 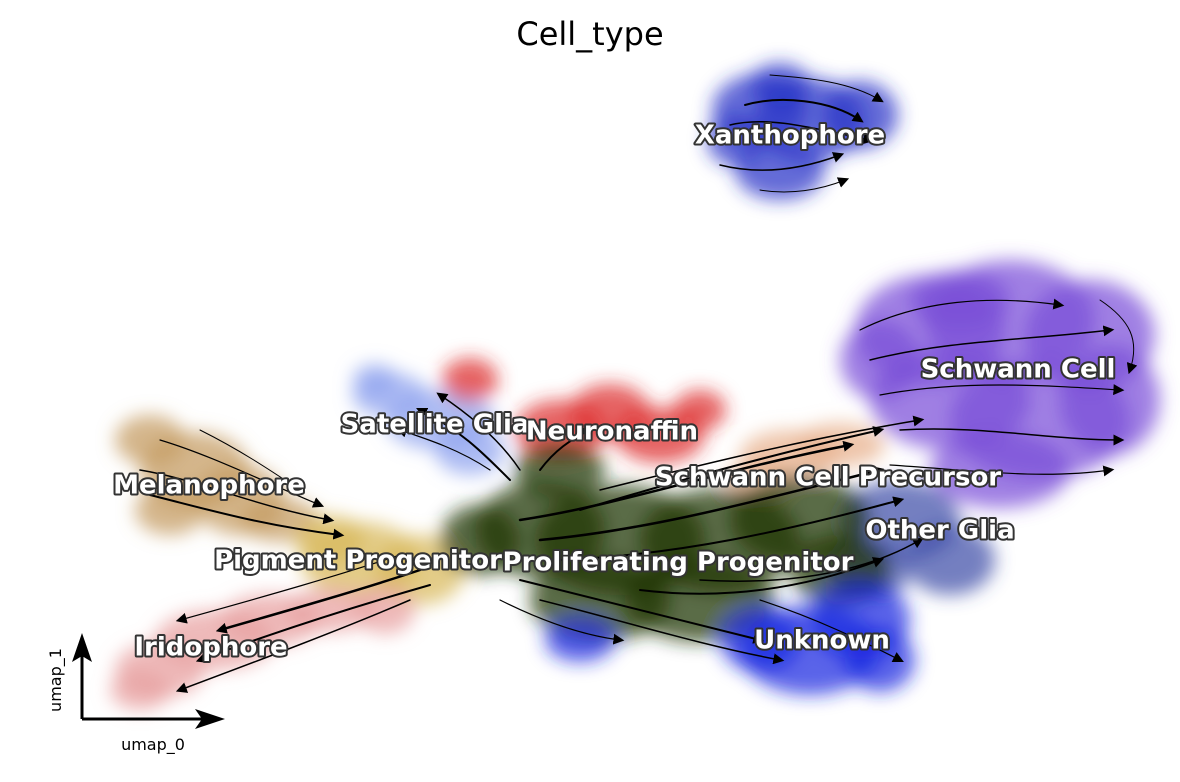 I want to click on cluster-region-pigment-progenitor, so click(x=330, y=540).